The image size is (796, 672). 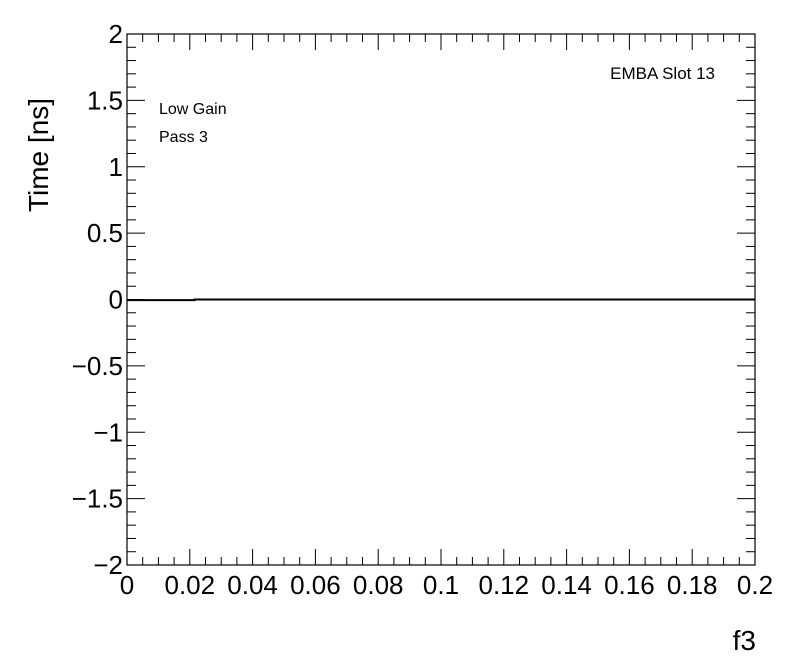 What do you see at coordinates (108, 565) in the screenshot?
I see `y-tick-label: −2` at bounding box center [108, 565].